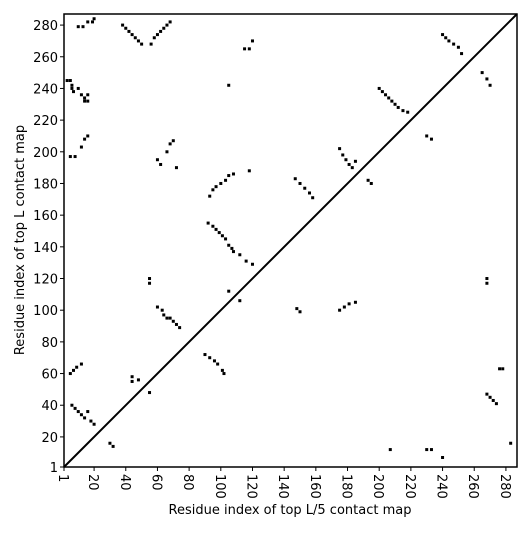  I want to click on x-tick-label: 200, so click(377, 486).